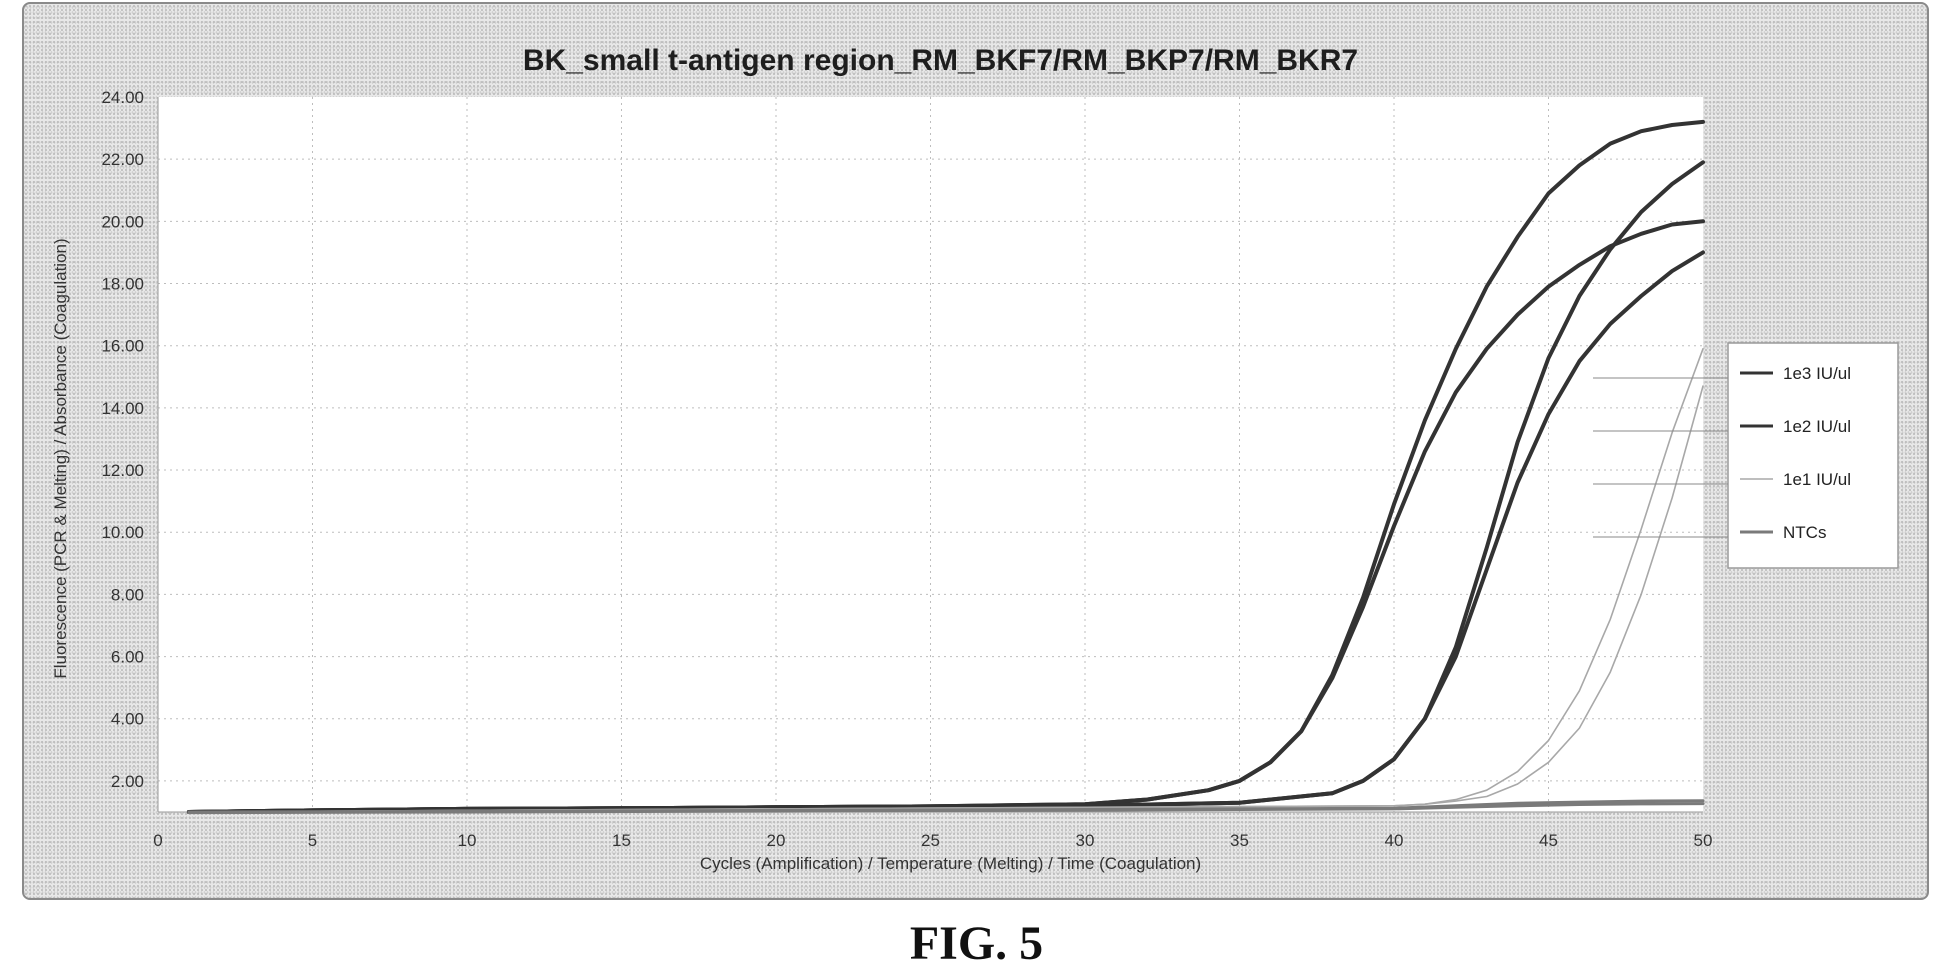 The width and height of the screenshot is (1953, 976). What do you see at coordinates (157, 840) in the screenshot?
I see `x-tick-label: 0` at bounding box center [157, 840].